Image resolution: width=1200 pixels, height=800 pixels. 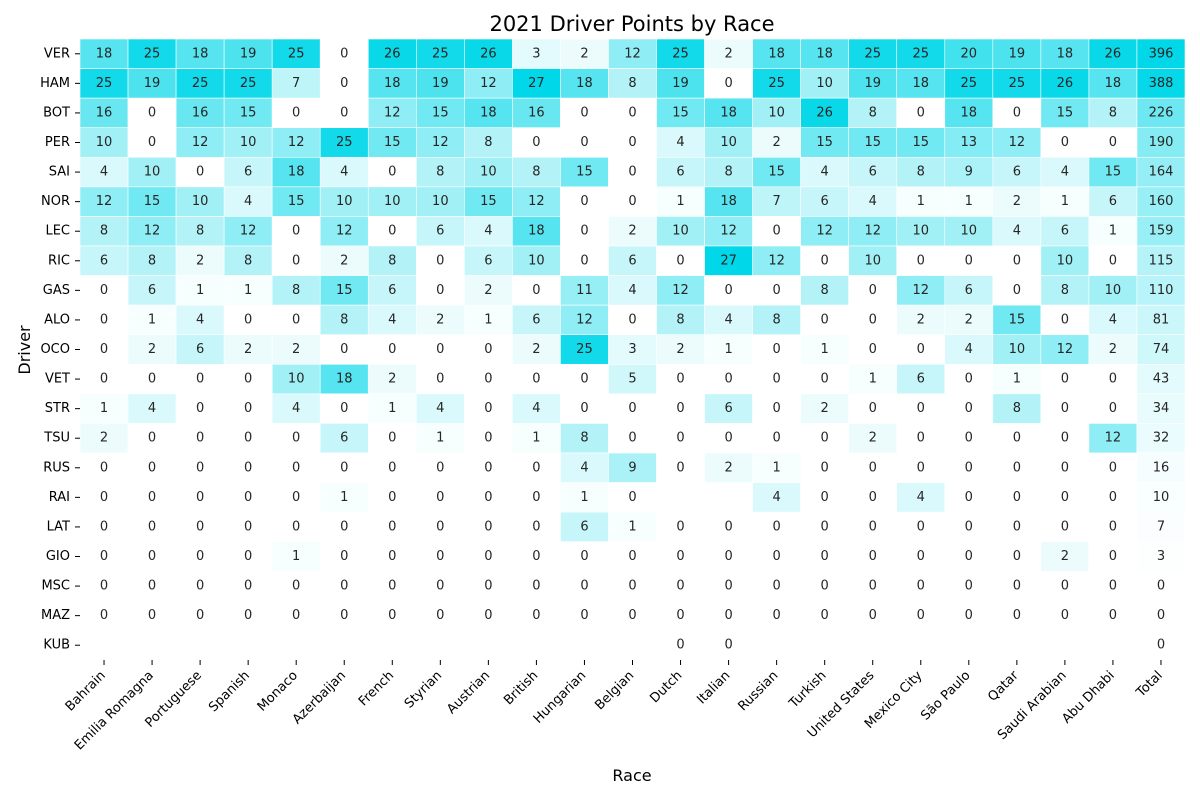 I want to click on cell-value-label: 34, so click(x=1161, y=408).